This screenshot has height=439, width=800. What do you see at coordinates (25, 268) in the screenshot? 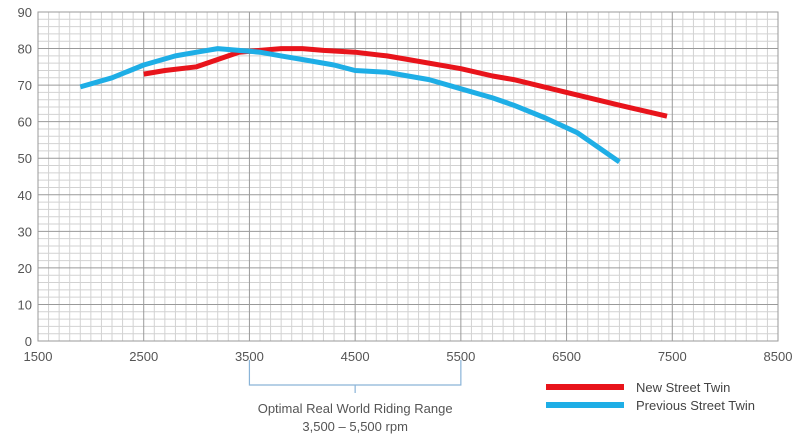
I see `y-tick-label: 20` at bounding box center [25, 268].